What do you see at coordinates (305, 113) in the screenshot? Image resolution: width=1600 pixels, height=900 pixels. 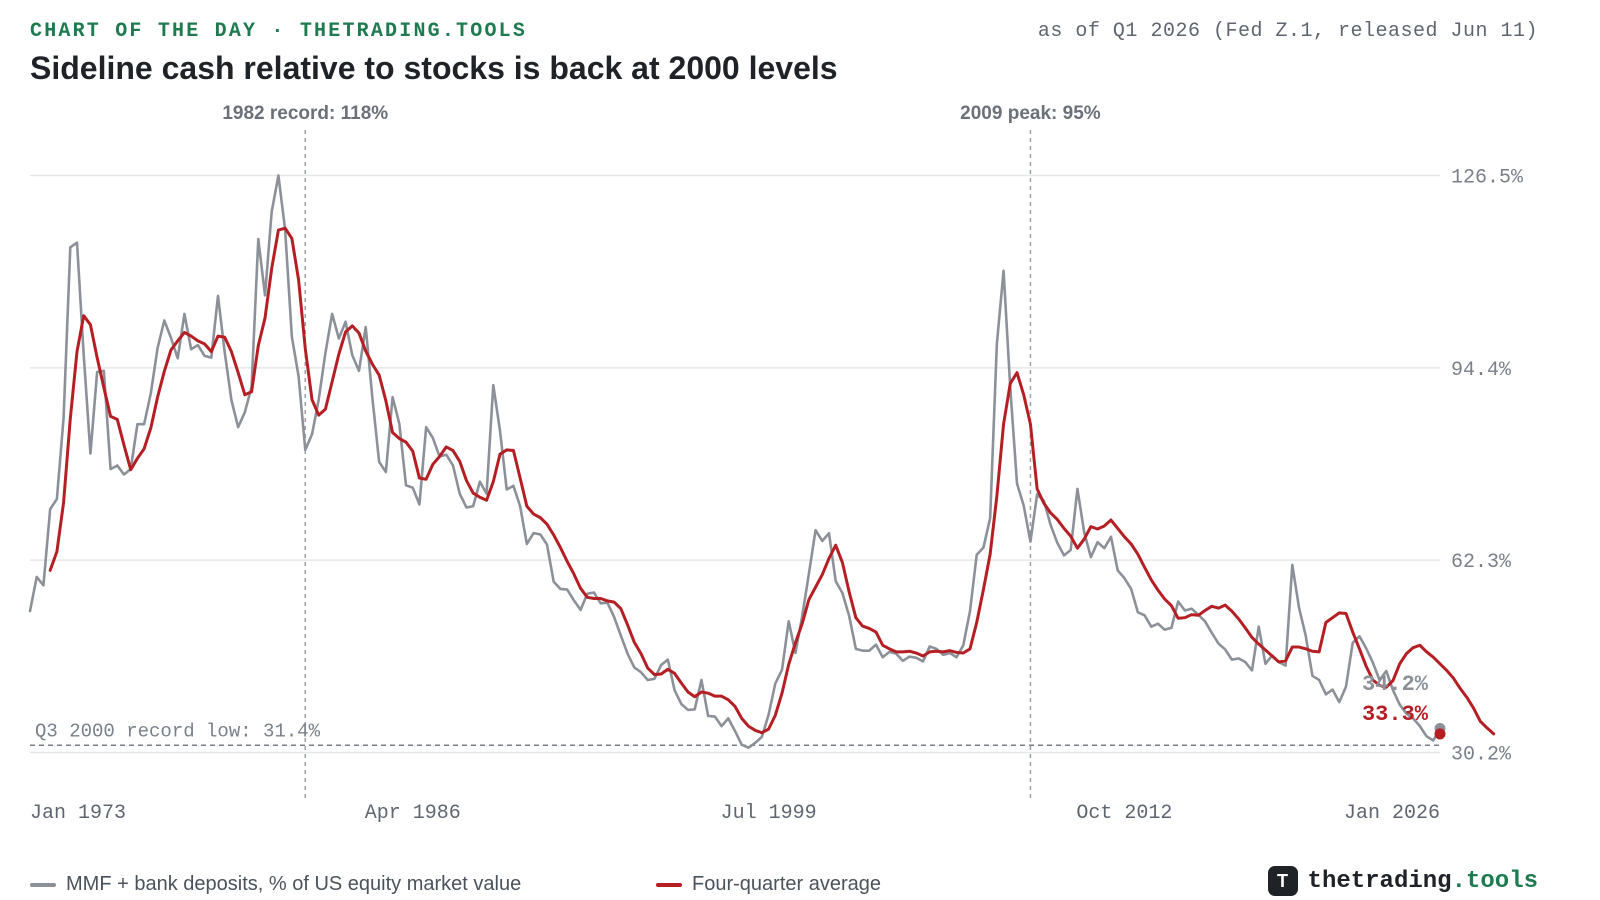 I see `annotation-label: 1982 record: 118%` at bounding box center [305, 113].